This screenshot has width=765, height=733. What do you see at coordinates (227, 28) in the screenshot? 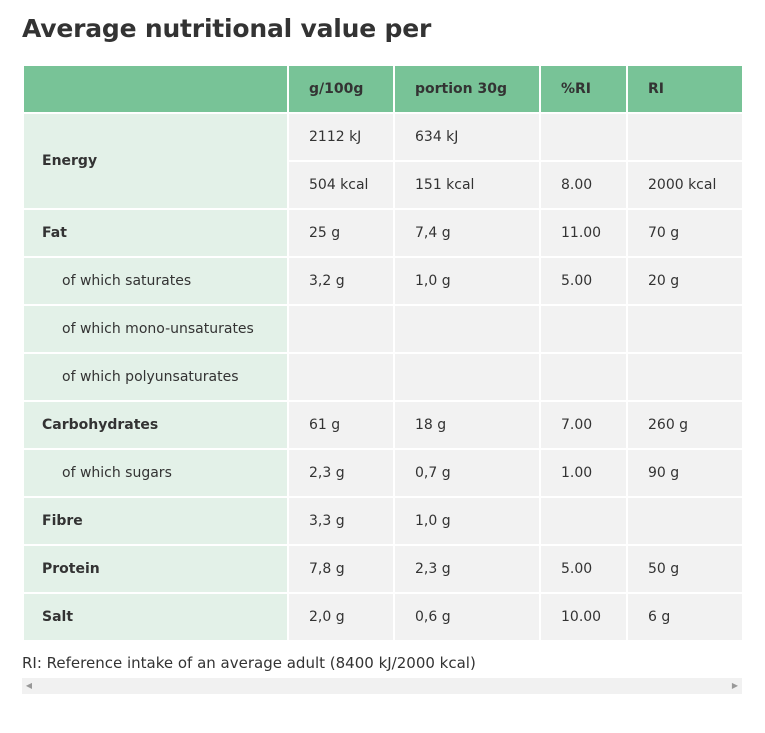
I see `page-title: Average nutritional value per` at bounding box center [227, 28].